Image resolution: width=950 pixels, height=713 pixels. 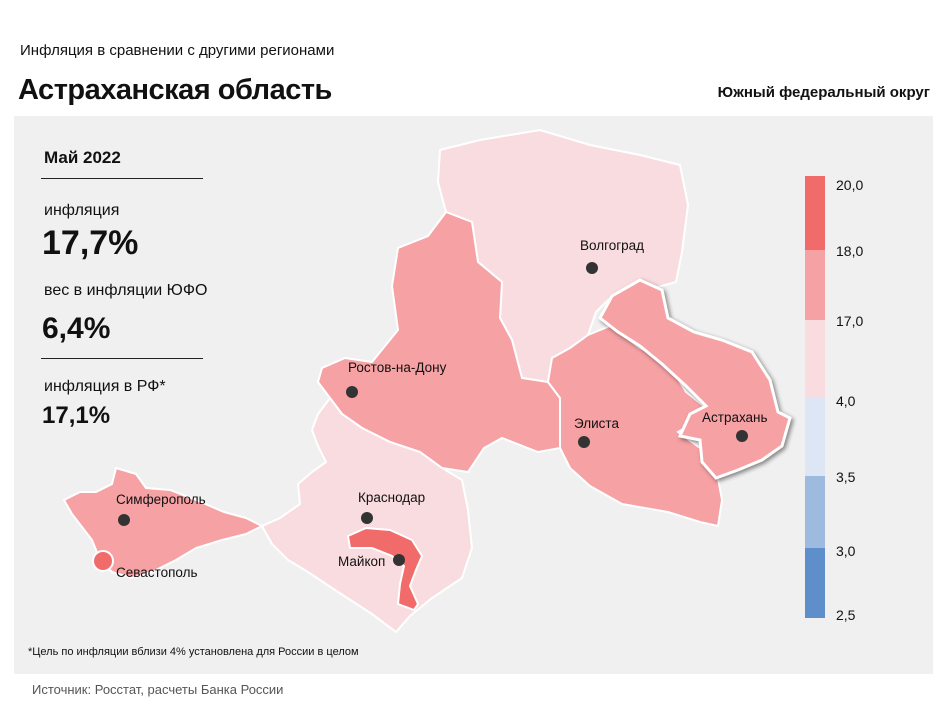 What do you see at coordinates (612, 245) in the screenshot?
I see `city-label-volgograd: Волгоград` at bounding box center [612, 245].